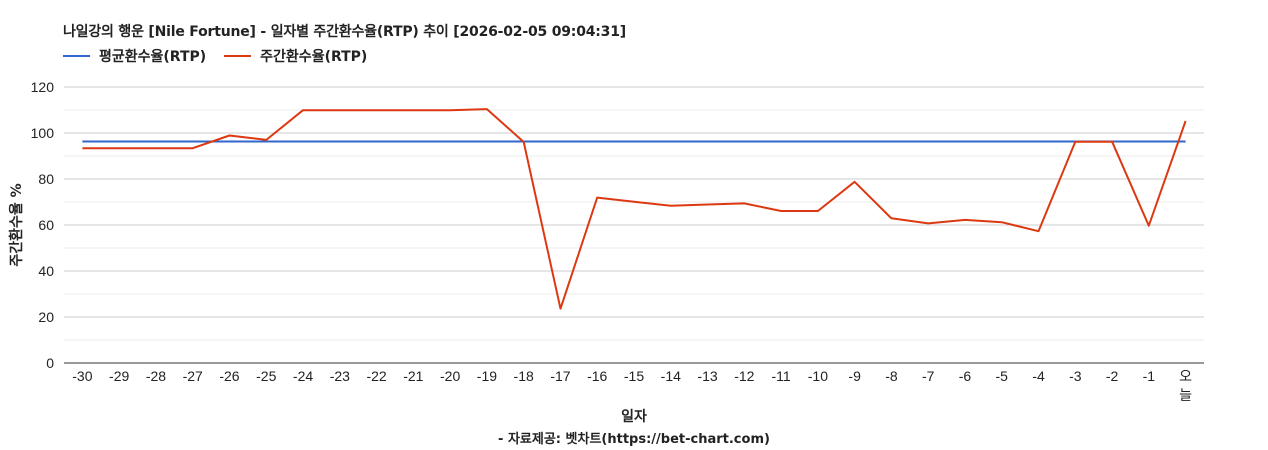 This screenshot has height=450, width=1268. I want to click on y-tick-label: 20, so click(46, 317).